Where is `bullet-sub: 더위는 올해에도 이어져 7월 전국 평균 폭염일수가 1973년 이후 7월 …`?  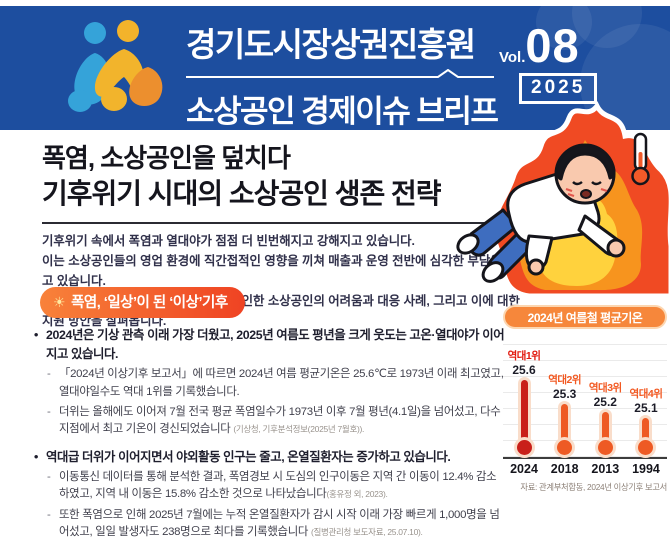 bullet-sub: 더위는 올해에도 이어져 7월 전국 평균 폭염일수가 1973년 이후 7월 … is located at coordinates (270, 421).